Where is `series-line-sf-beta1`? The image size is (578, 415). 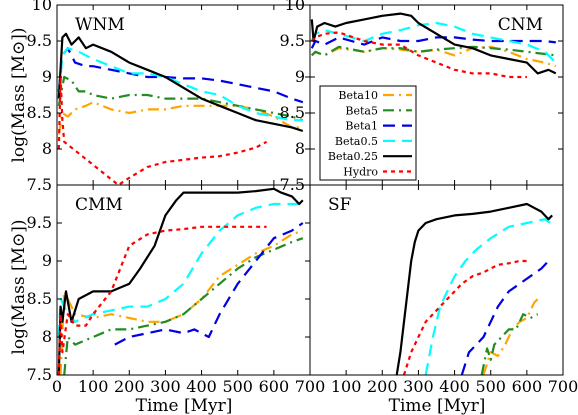
series-line-sf-beta1 is located at coordinates (505, 317).